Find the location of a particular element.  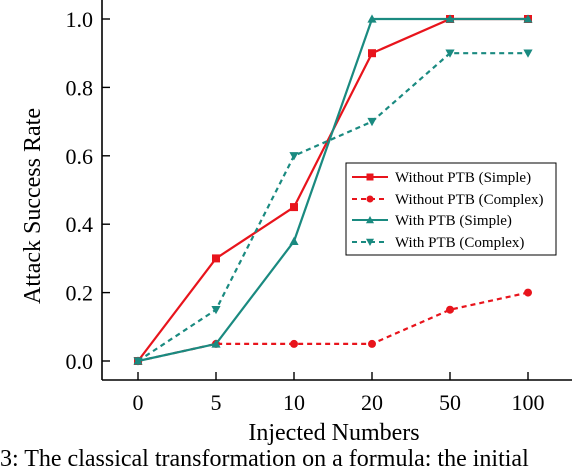

x-axis-label: Injected Numbers is located at coordinates (333, 433).